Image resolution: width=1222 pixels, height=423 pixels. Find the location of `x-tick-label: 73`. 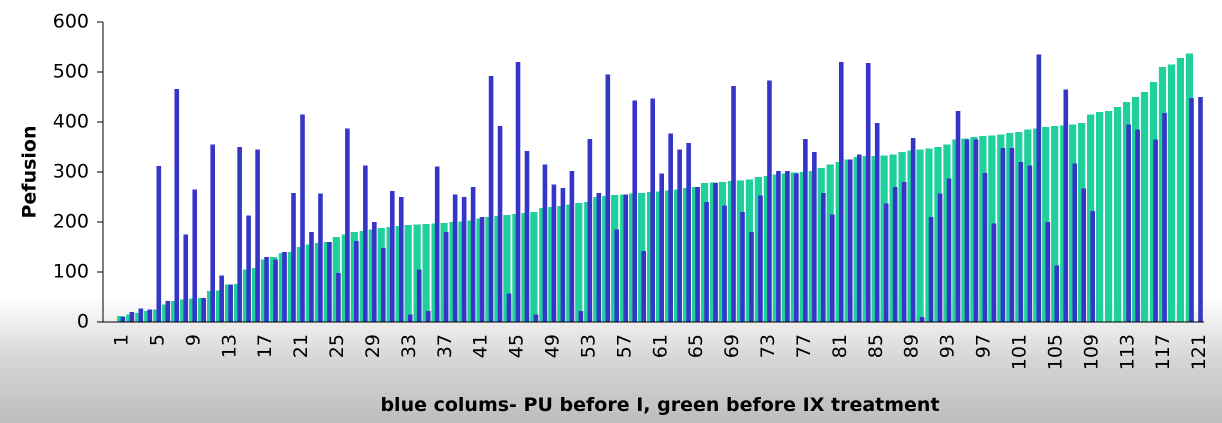

x-tick-label: 73 is located at coordinates (768, 346).